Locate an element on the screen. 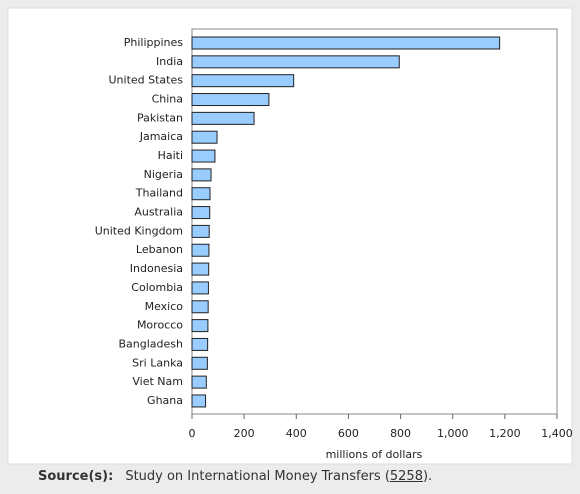  x-tick-label: 400 is located at coordinates (296, 433).